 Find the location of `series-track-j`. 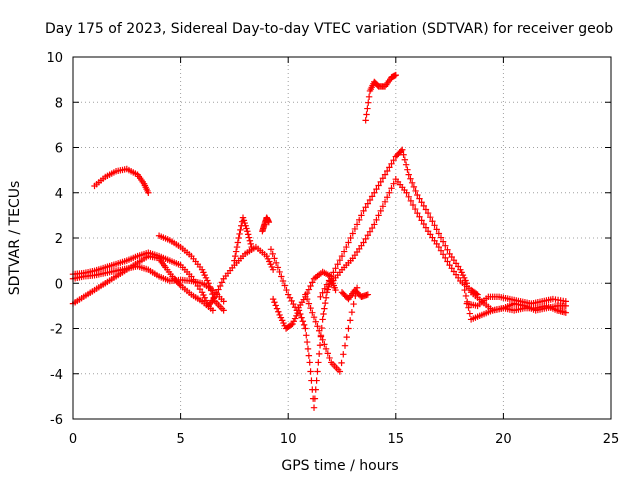

series-track-j is located at coordinates (301, 280).